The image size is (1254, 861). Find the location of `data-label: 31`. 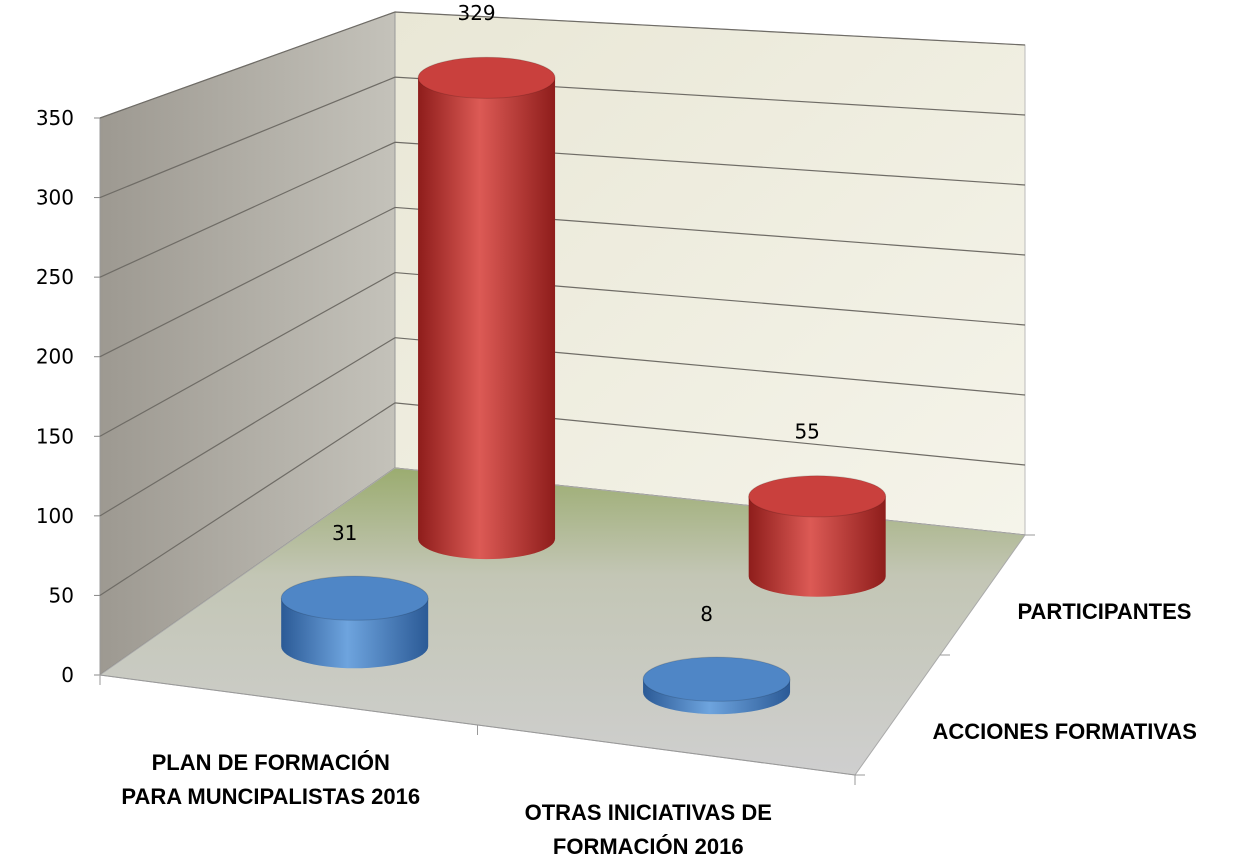

data-label: 31 is located at coordinates (344, 533).